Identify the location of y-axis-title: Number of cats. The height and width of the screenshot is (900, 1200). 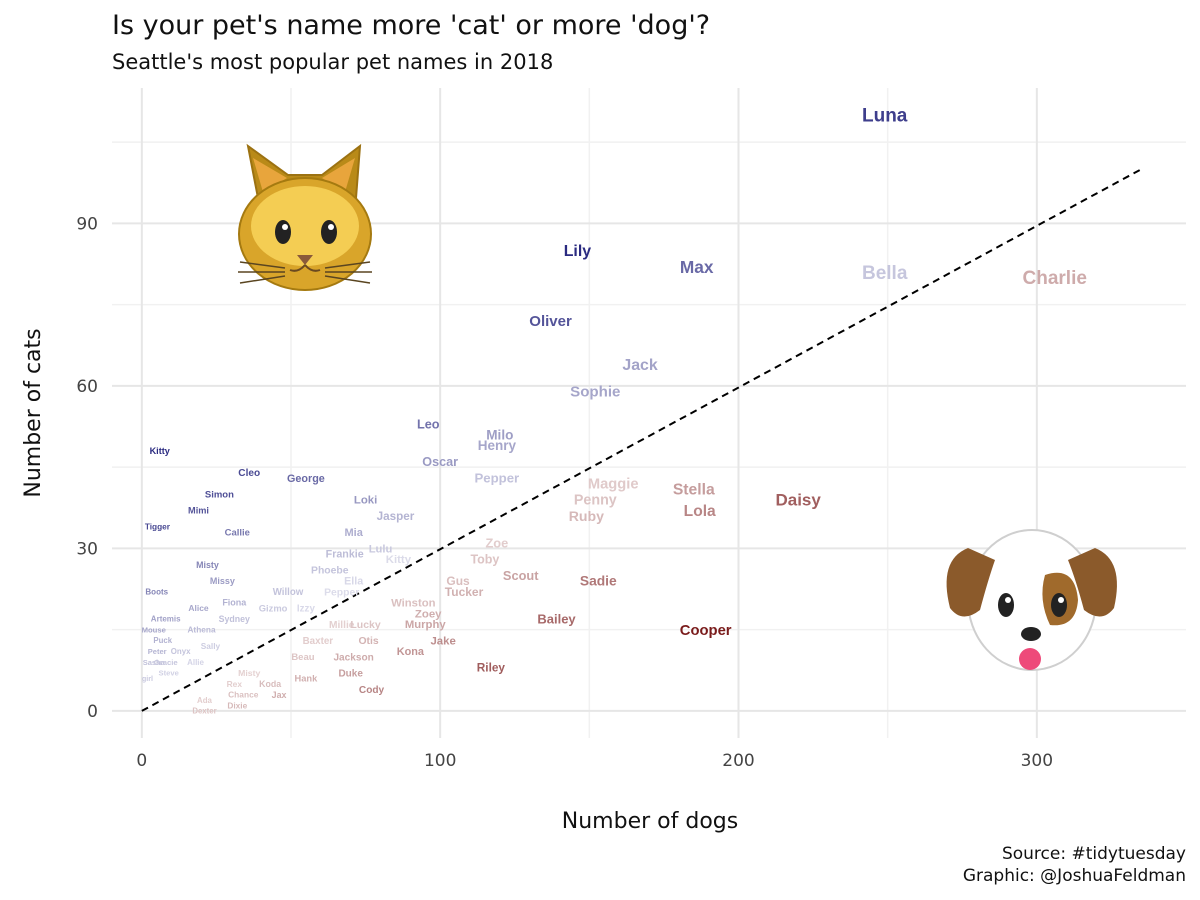
(33, 412).